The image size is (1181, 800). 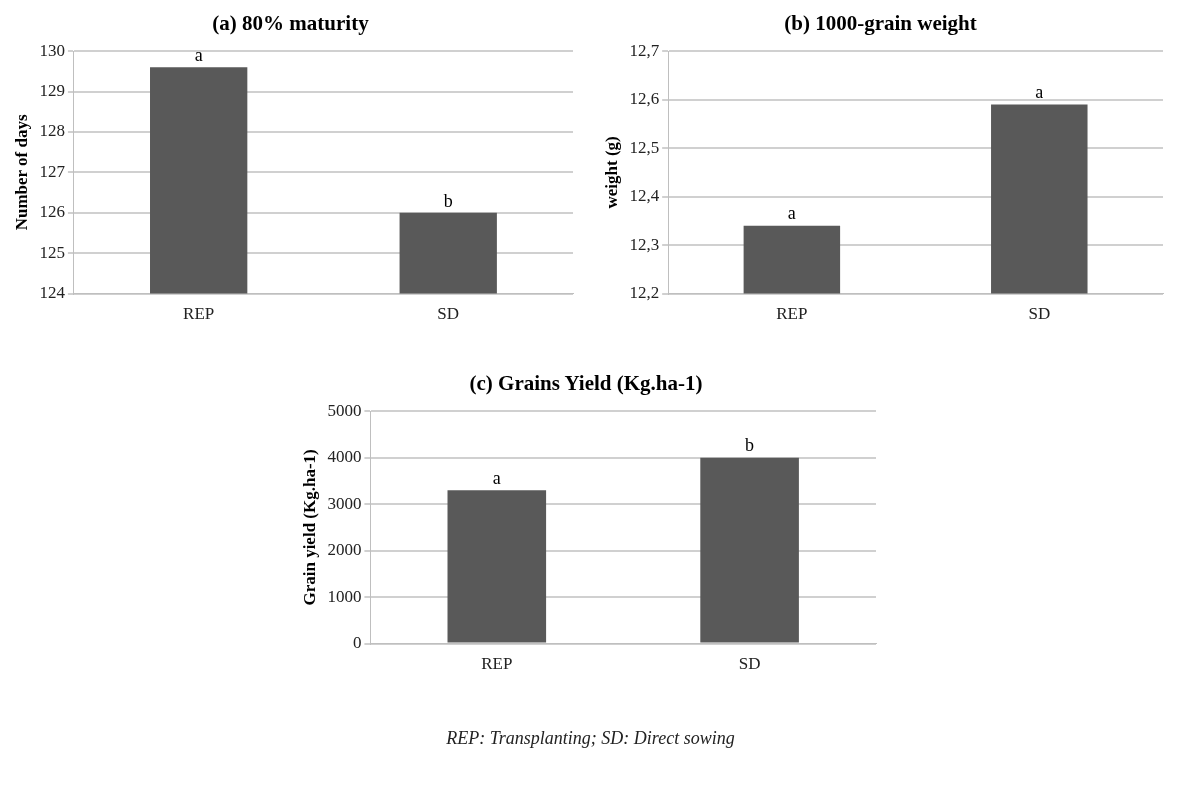 What do you see at coordinates (343, 410) in the screenshot?
I see `y-tick-label: 5000` at bounding box center [343, 410].